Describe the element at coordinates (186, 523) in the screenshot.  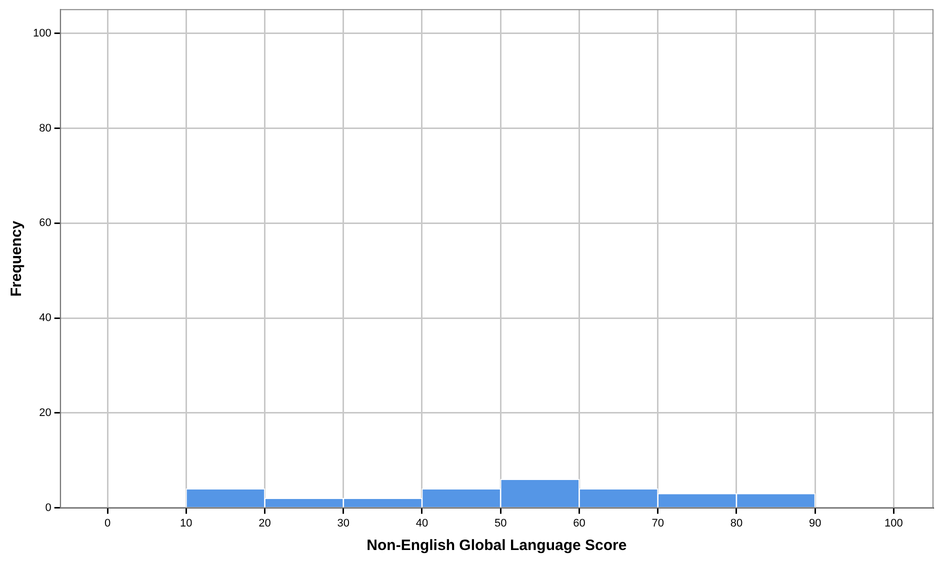
I see `x-tick-label: 10` at that location.